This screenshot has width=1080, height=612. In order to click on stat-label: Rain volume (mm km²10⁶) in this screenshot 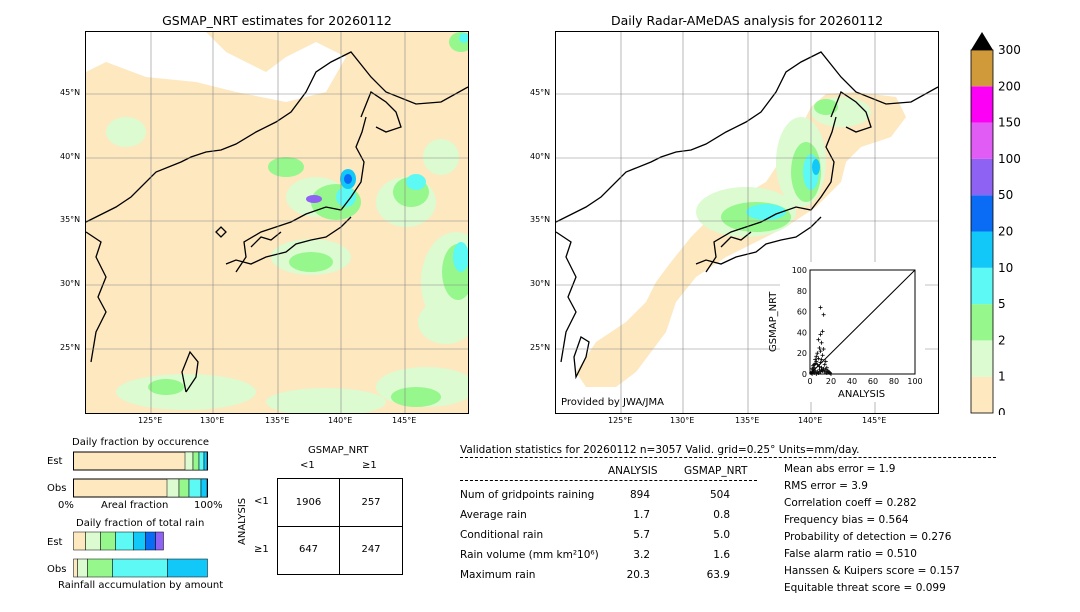, I will do `click(529, 555)`.